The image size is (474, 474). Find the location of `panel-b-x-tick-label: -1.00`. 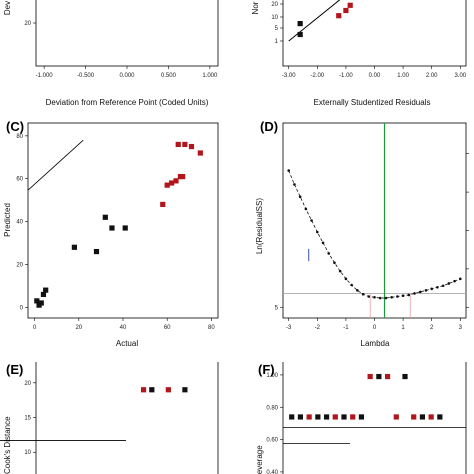

panel-b-x-tick-label: -1.00 is located at coordinates (346, 76).